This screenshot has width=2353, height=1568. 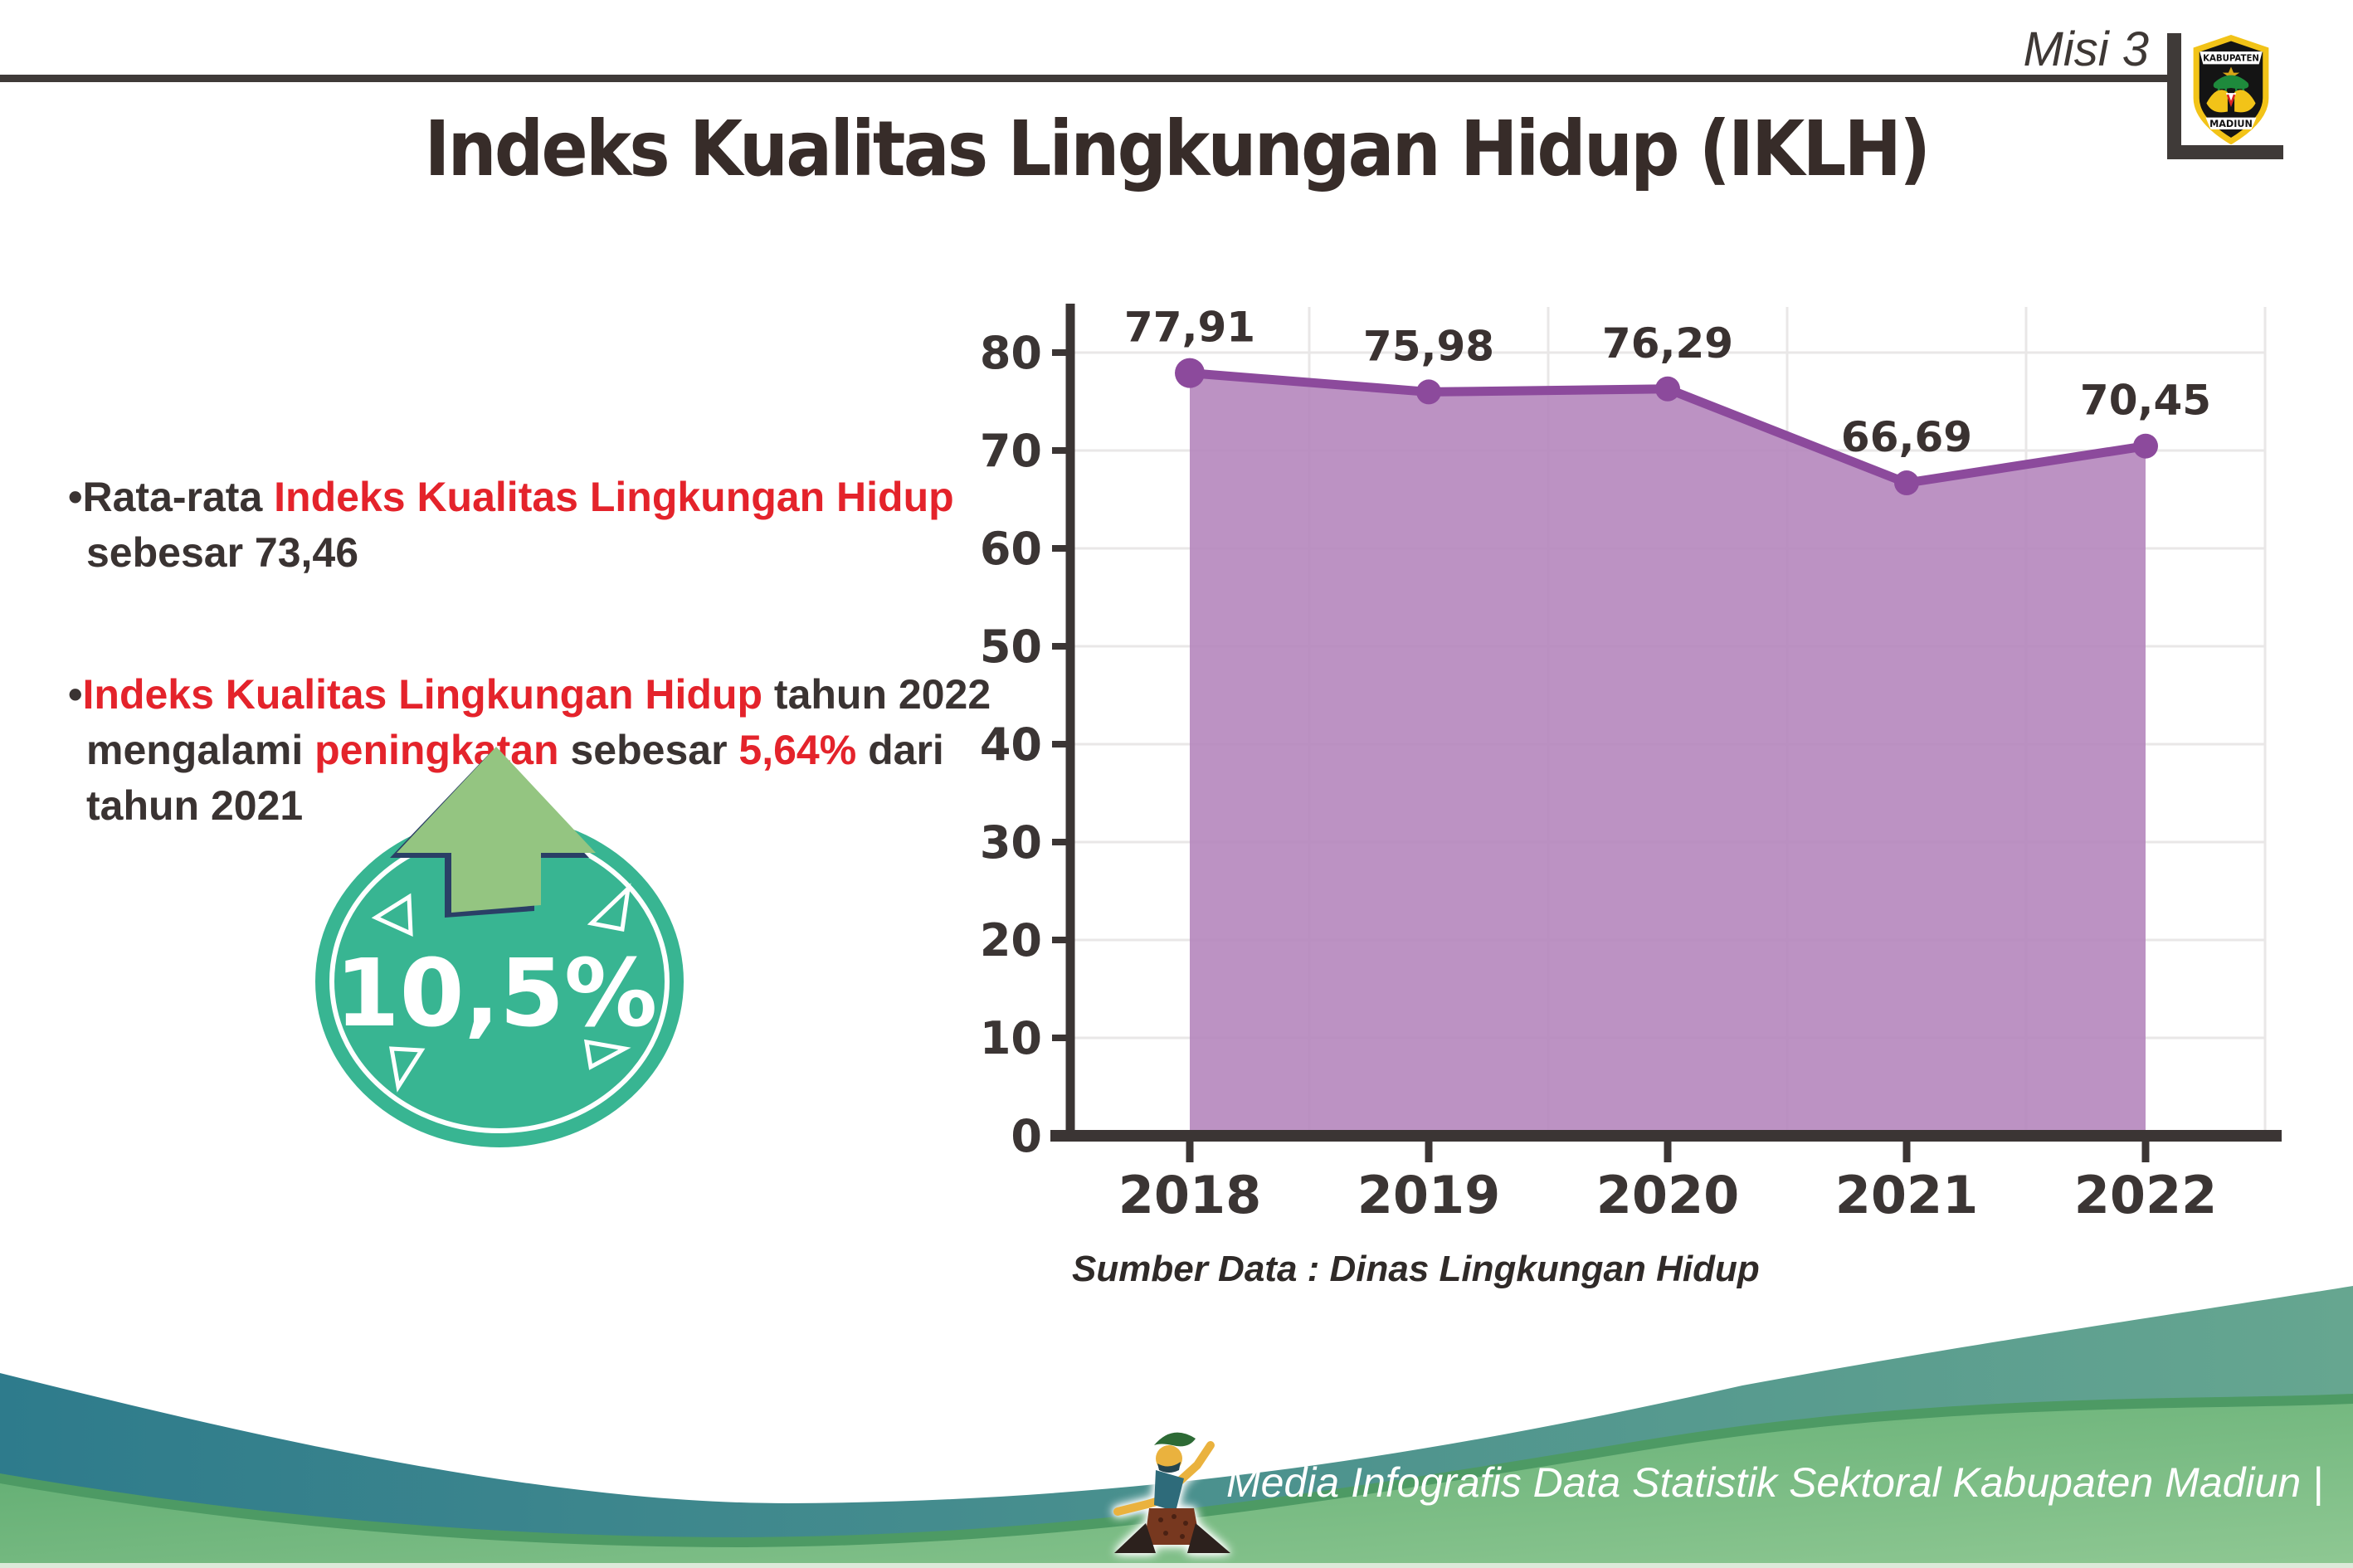 What do you see at coordinates (1011, 647) in the screenshot?
I see `y-tick-label: 50` at bounding box center [1011, 647].